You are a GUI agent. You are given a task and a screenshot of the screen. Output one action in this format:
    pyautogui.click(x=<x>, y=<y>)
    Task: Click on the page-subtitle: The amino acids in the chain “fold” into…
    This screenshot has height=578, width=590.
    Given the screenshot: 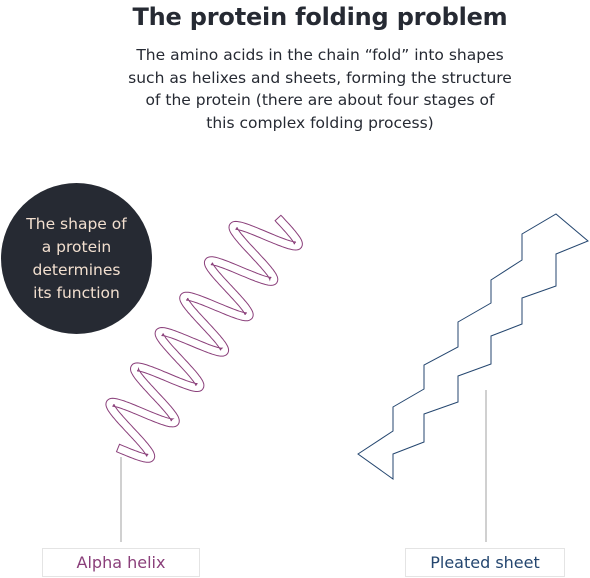 What is the action you would take?
    pyautogui.click(x=320, y=89)
    